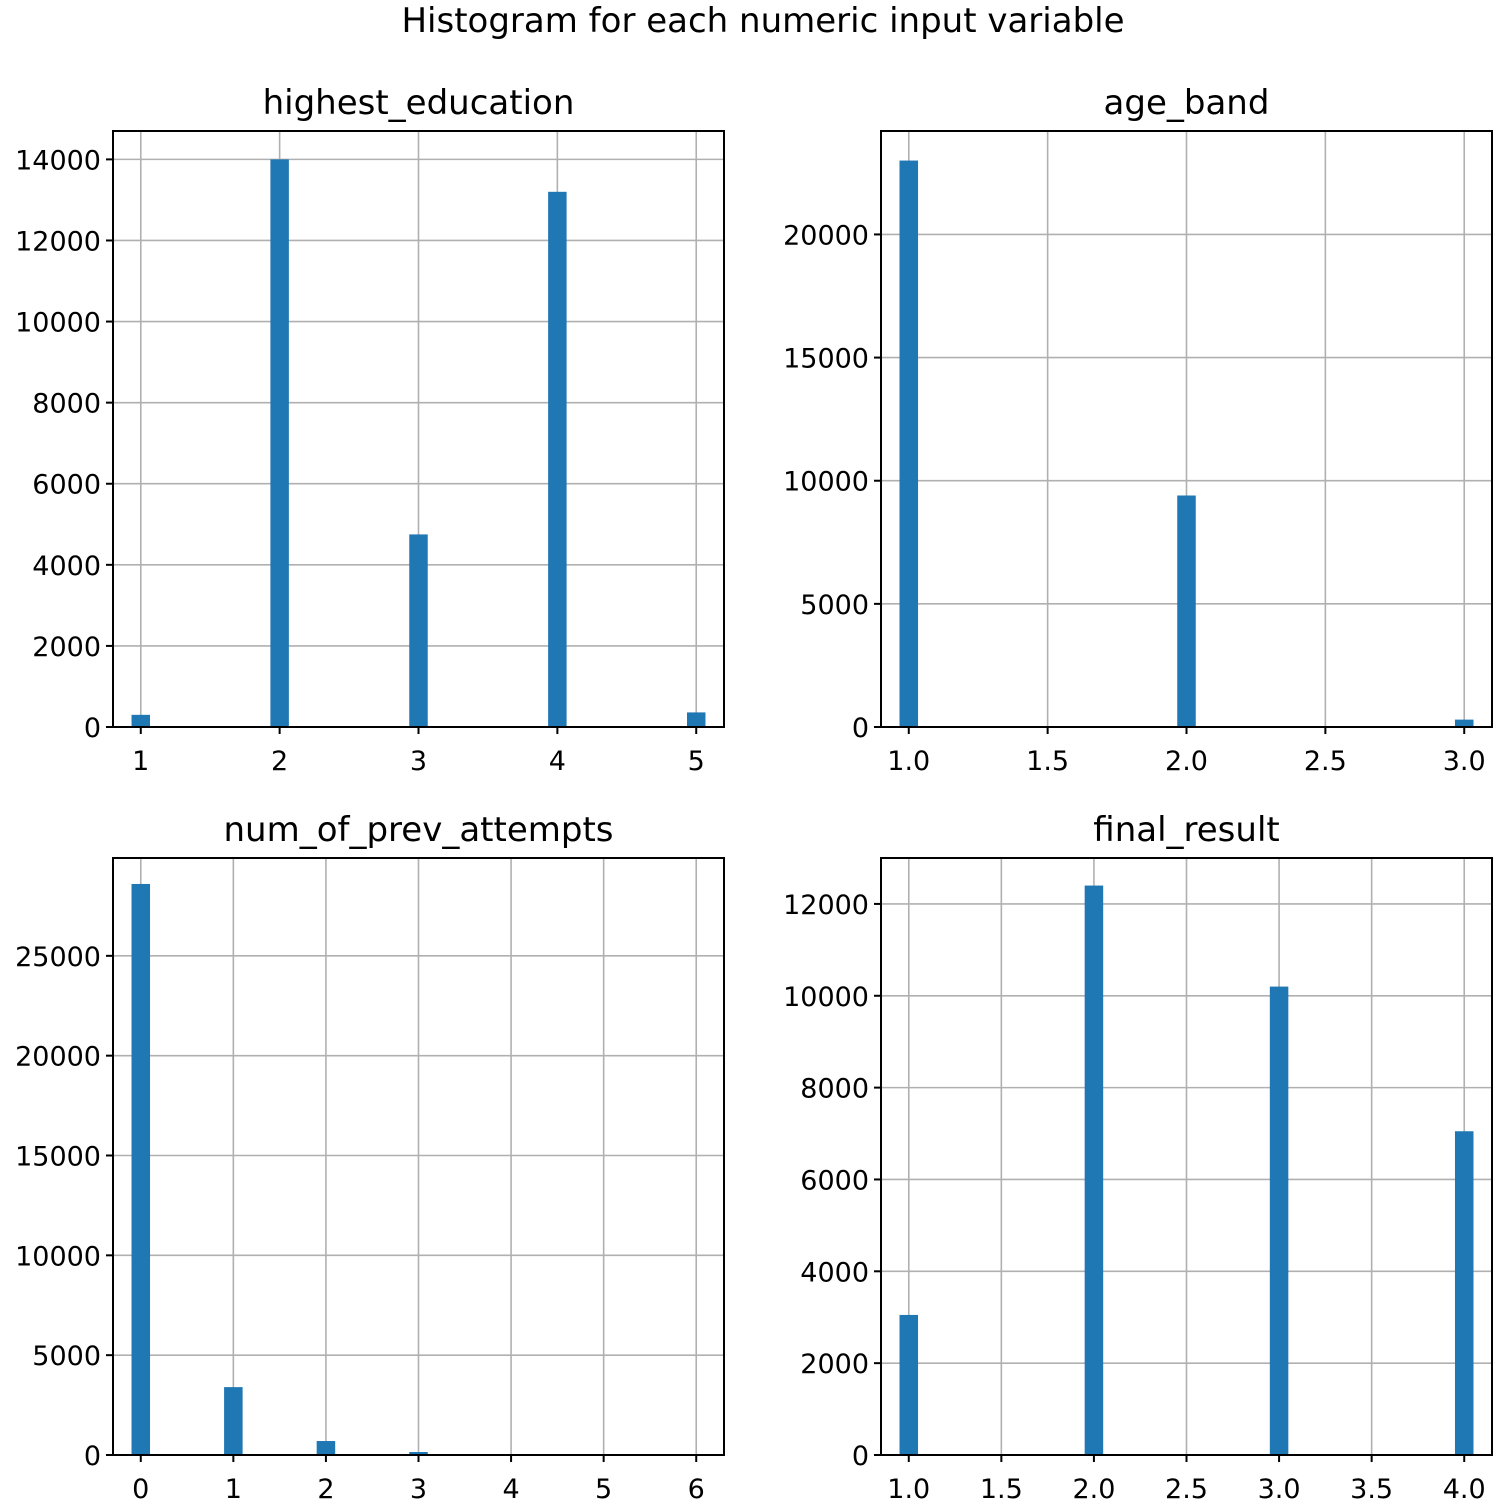 This screenshot has width=1500, height=1508. What do you see at coordinates (419, 103) in the screenshot?
I see `highest-education-title: highest_education` at bounding box center [419, 103].